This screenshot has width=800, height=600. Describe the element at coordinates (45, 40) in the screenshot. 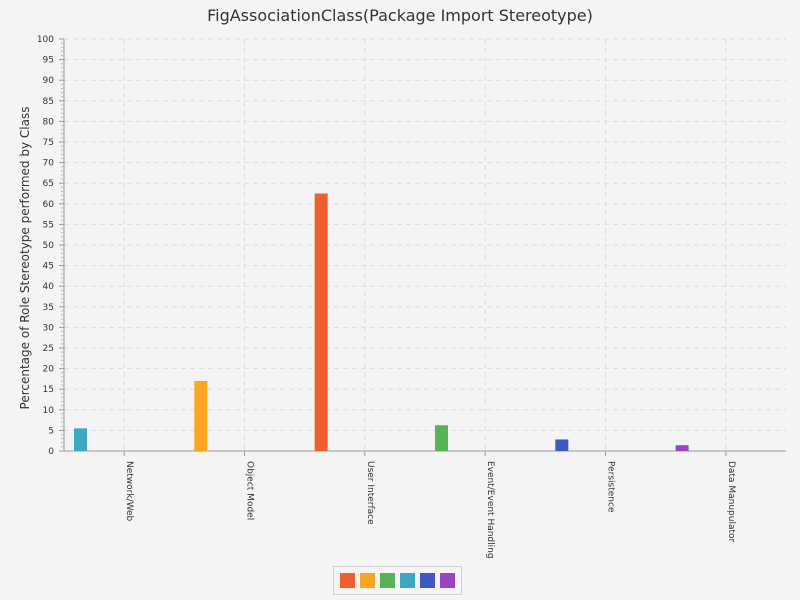

I see `y-tick-label: 100` at that location.